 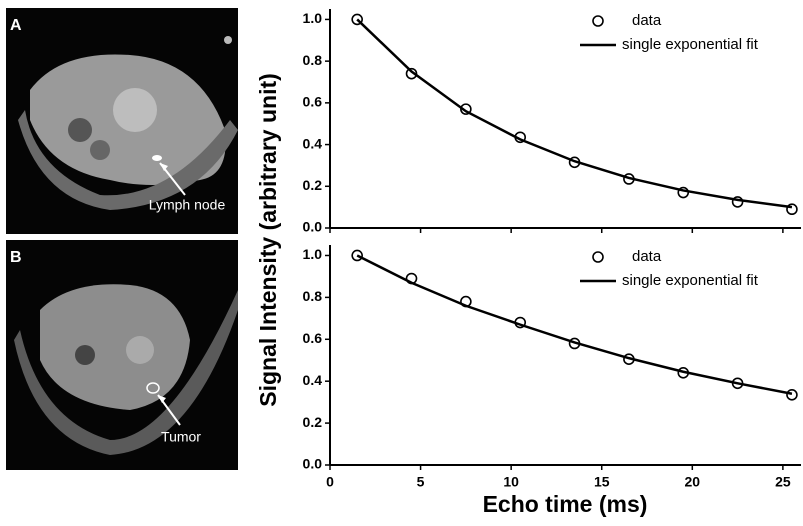 What do you see at coordinates (122, 355) in the screenshot?
I see `mri-image-b` at bounding box center [122, 355].